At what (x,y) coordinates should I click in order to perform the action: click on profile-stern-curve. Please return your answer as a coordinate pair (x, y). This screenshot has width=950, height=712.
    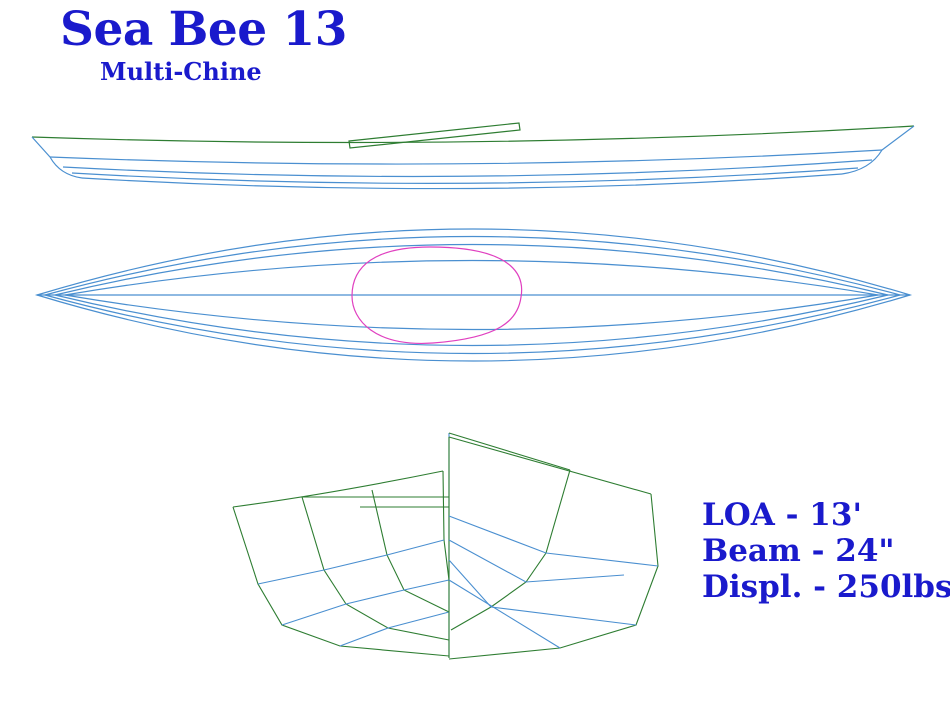
    Looking at the image, I should click on (862, 162).